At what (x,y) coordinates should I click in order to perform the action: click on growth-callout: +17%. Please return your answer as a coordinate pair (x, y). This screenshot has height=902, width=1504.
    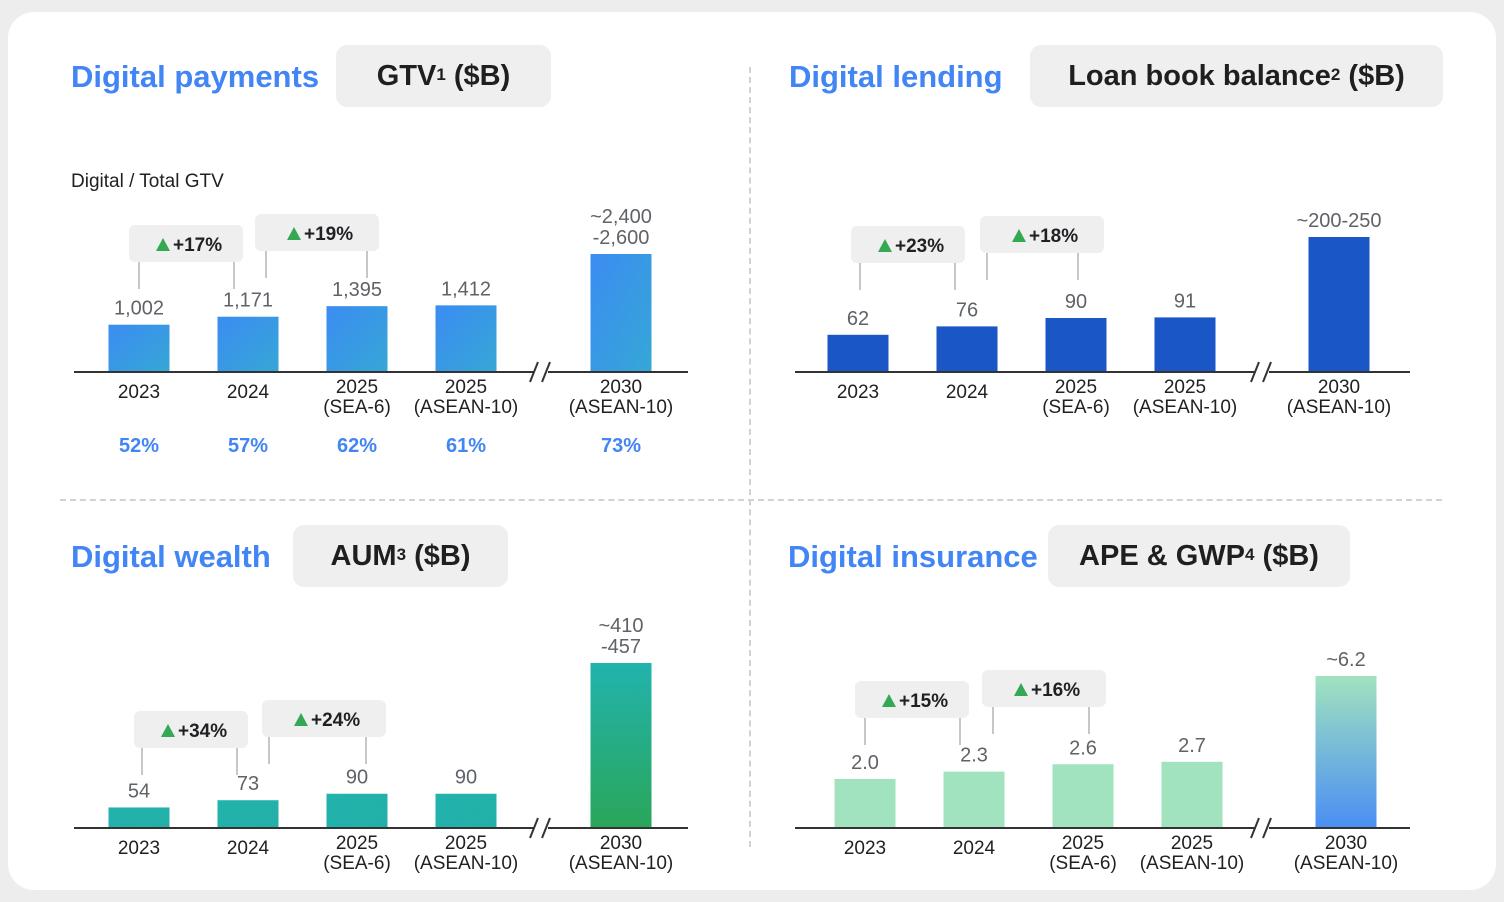
    Looking at the image, I should click on (186, 257).